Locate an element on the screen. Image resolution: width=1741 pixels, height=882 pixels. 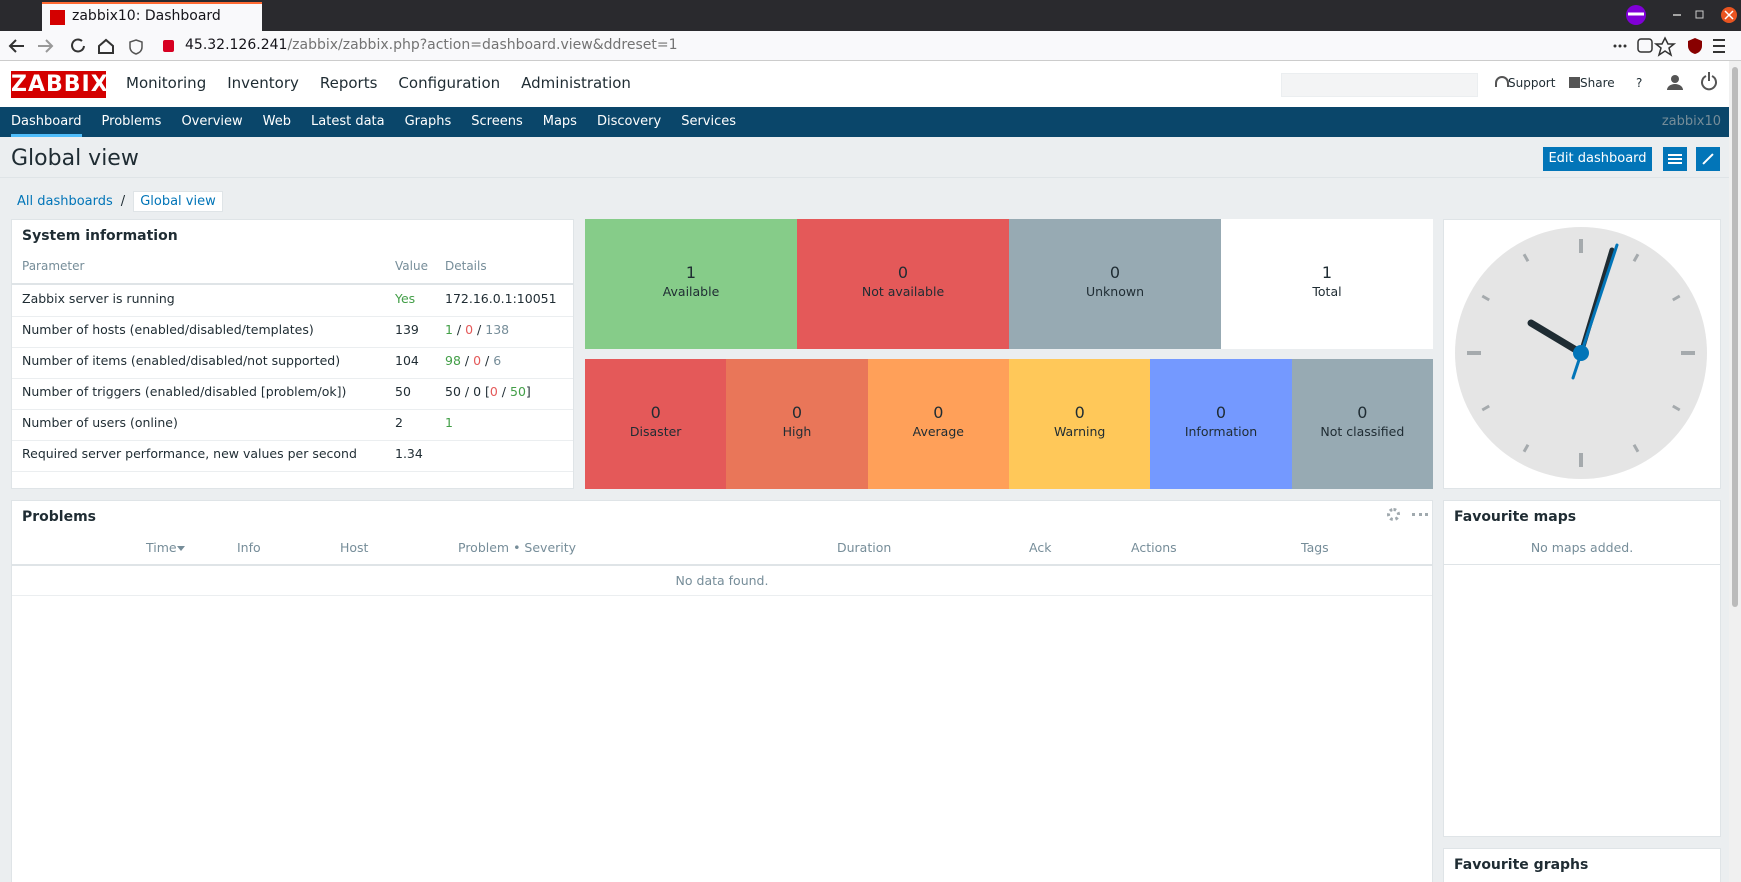
value: 2 is located at coordinates (399, 422).